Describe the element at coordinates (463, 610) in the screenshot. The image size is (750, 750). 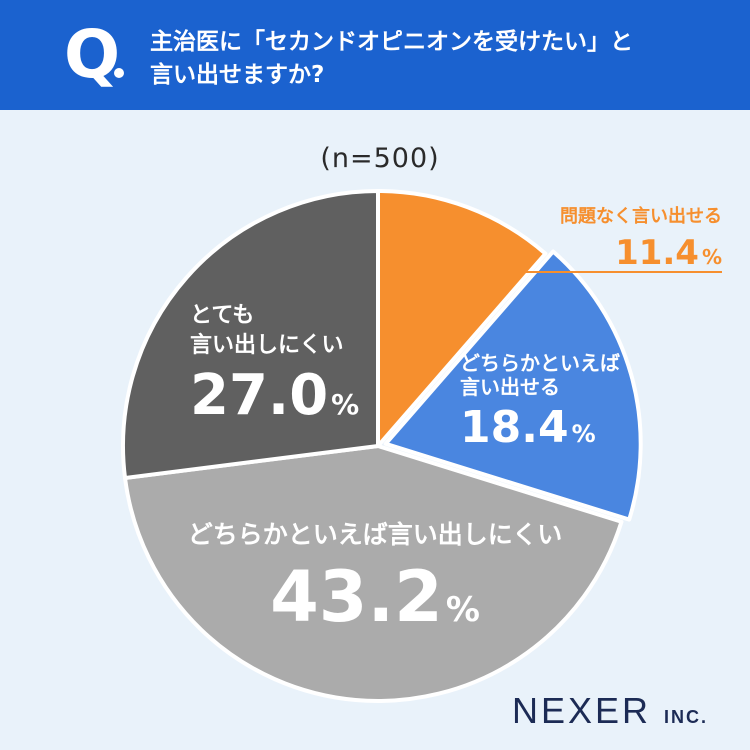
I see `slice-value-unit-3: %` at that location.